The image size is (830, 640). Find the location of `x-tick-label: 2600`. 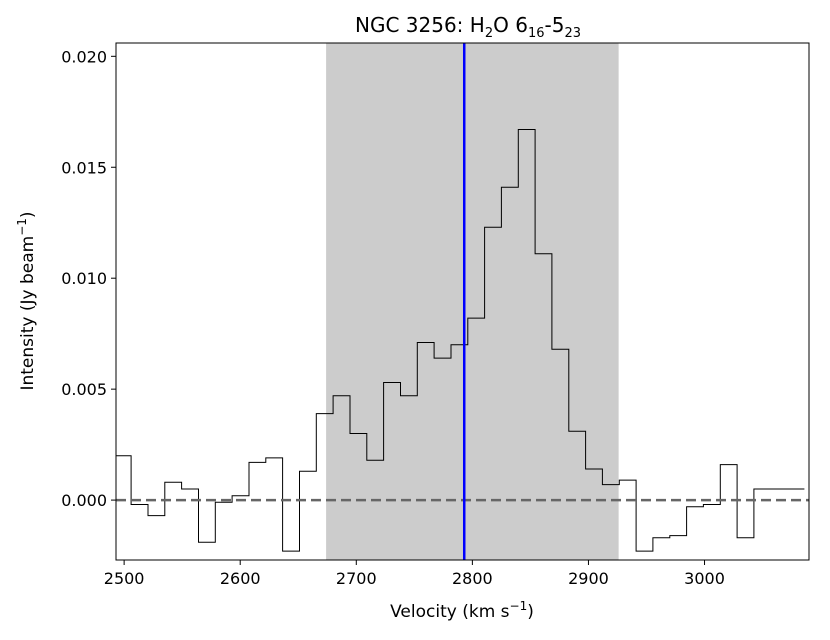

x-tick-label: 2600 is located at coordinates (240, 578).